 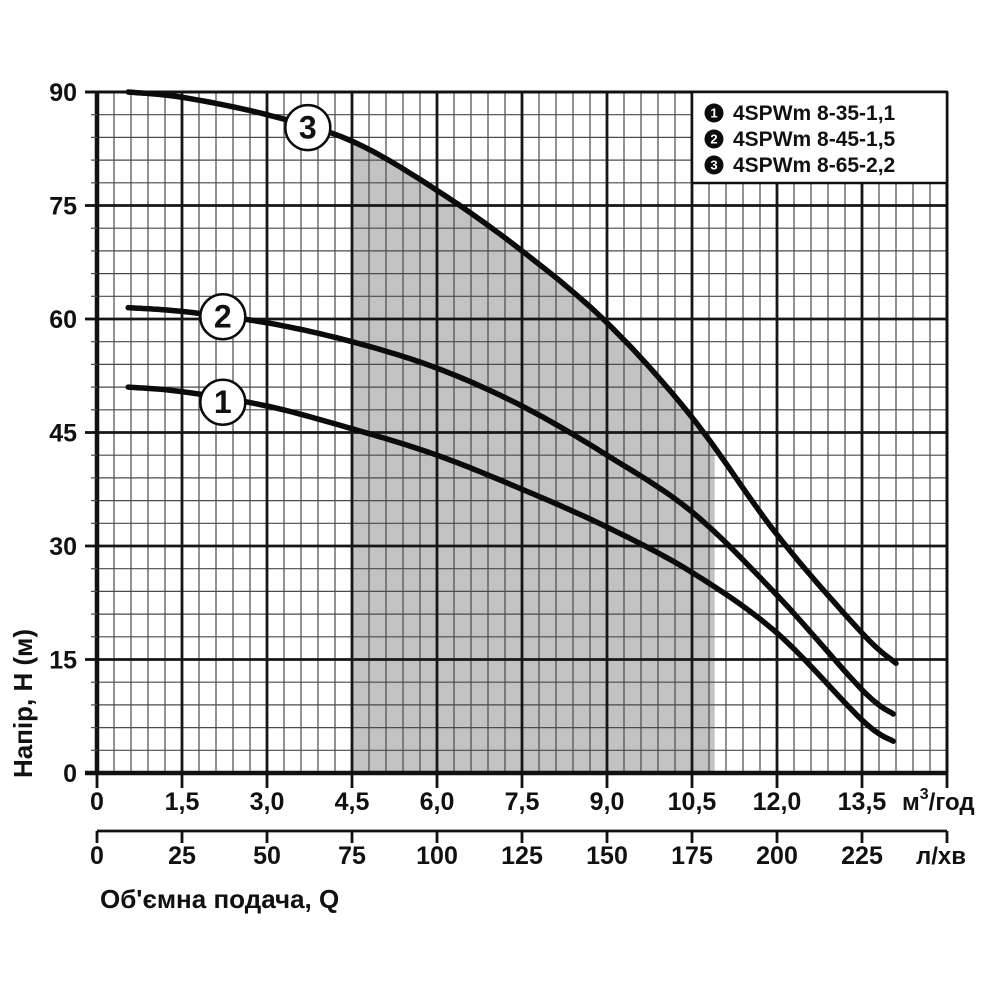 What do you see at coordinates (63, 93) in the screenshot?
I see `y-tick-label: 90` at bounding box center [63, 93].